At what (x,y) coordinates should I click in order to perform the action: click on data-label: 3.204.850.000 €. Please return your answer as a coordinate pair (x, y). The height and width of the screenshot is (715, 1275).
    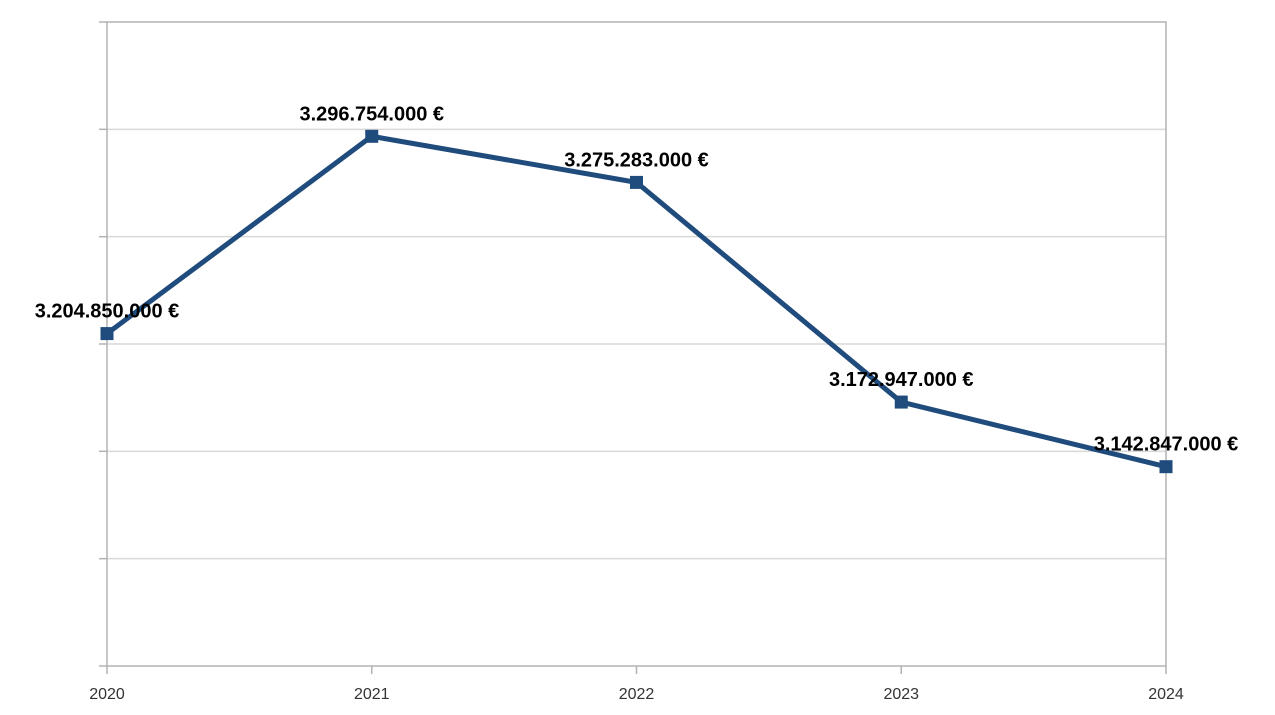
    Looking at the image, I should click on (107, 312).